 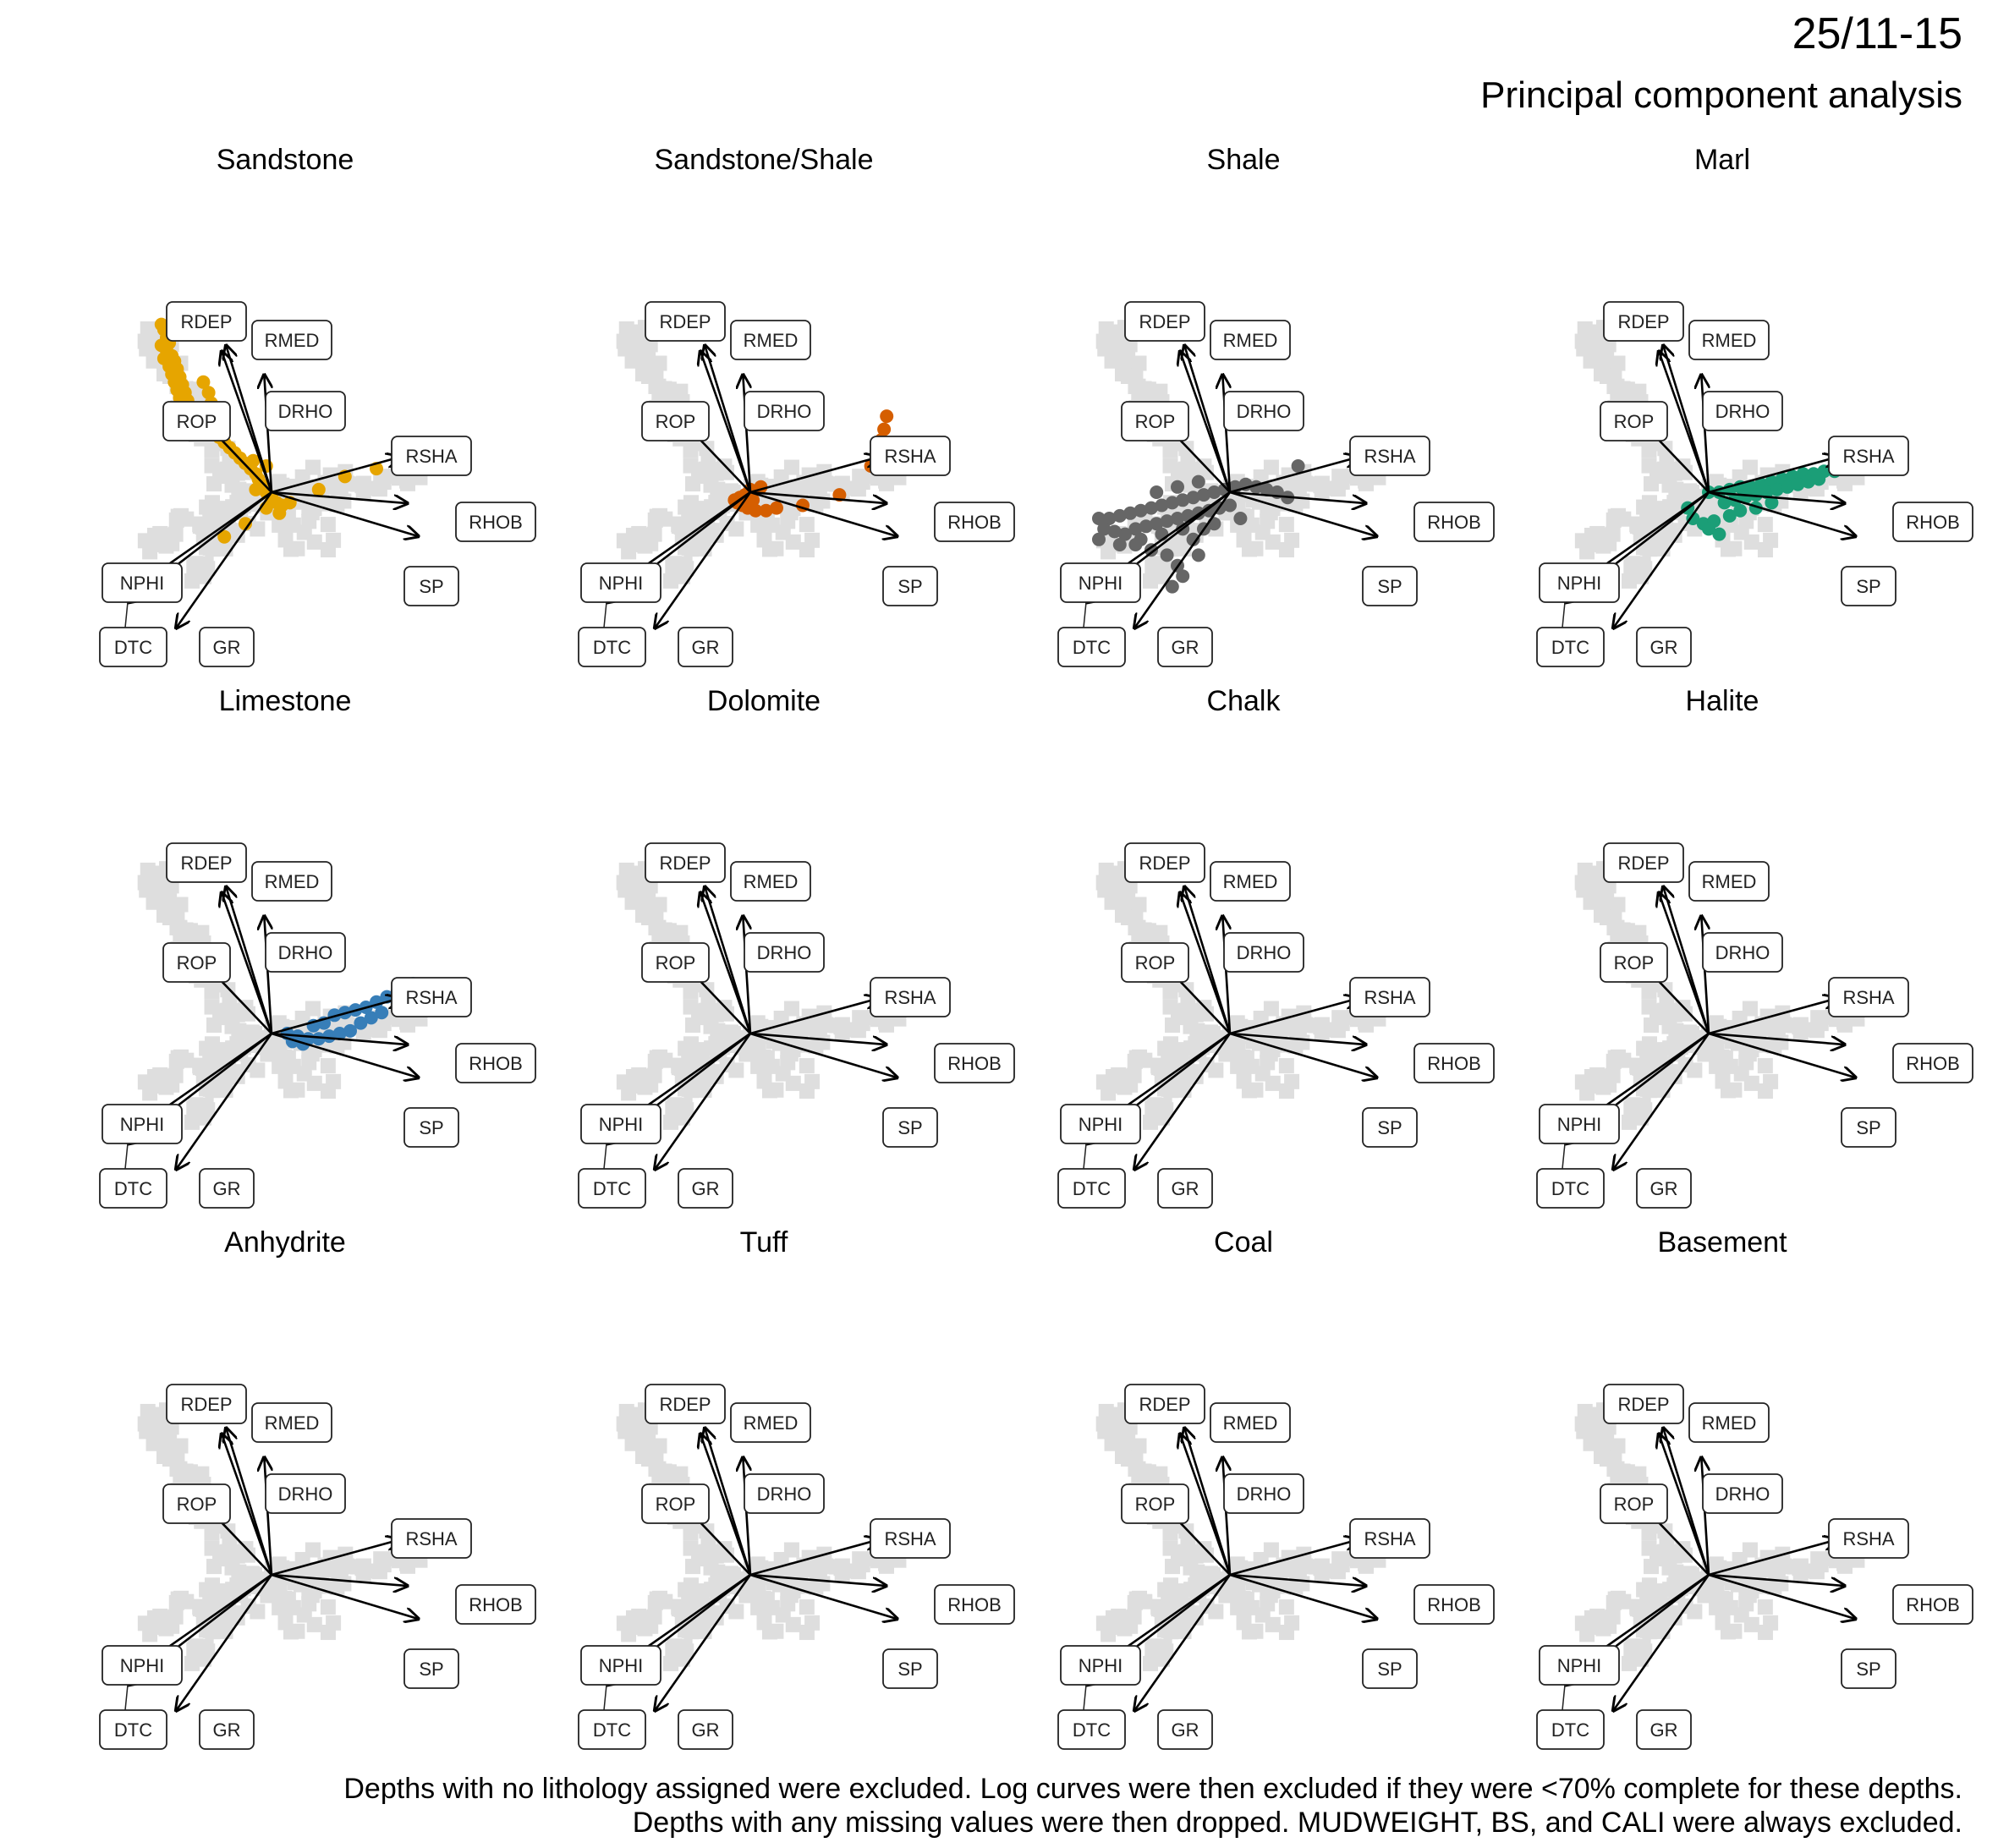 What do you see at coordinates (1303, 1596) in the screenshot?
I see `loading-arrow-sp` at bounding box center [1303, 1596].